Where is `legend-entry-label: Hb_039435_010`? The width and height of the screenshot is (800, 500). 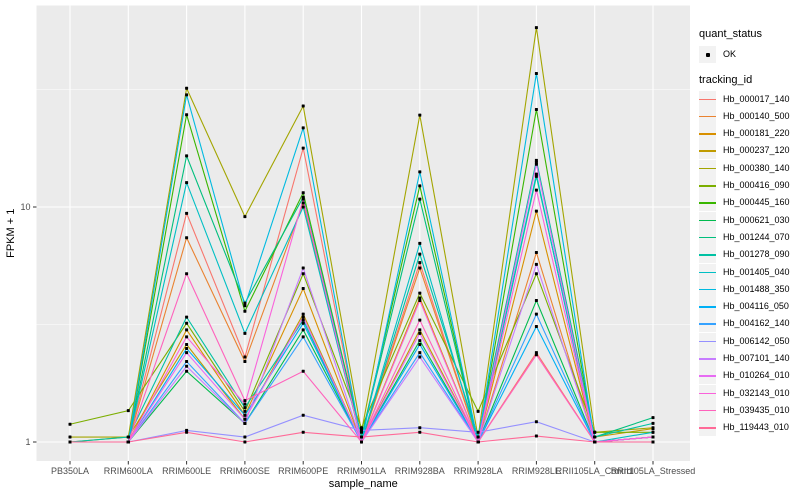 legend-entry-label: Hb_039435_010 is located at coordinates (756, 409).